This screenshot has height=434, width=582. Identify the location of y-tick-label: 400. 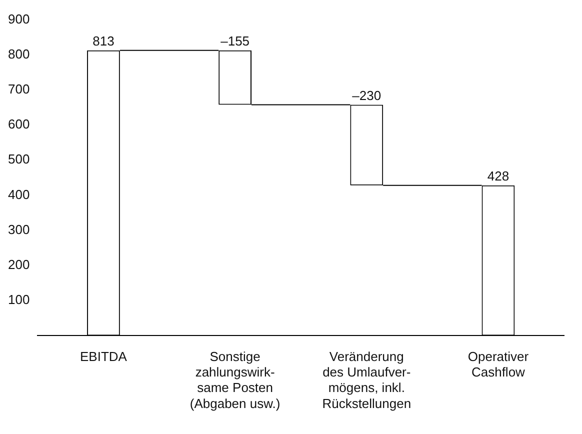
(19, 194).